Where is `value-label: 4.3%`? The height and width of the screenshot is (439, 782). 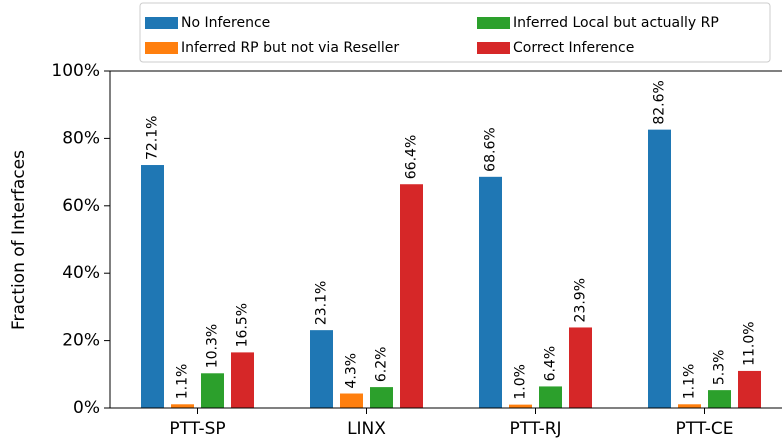
value-label: 4.3% is located at coordinates (352, 371).